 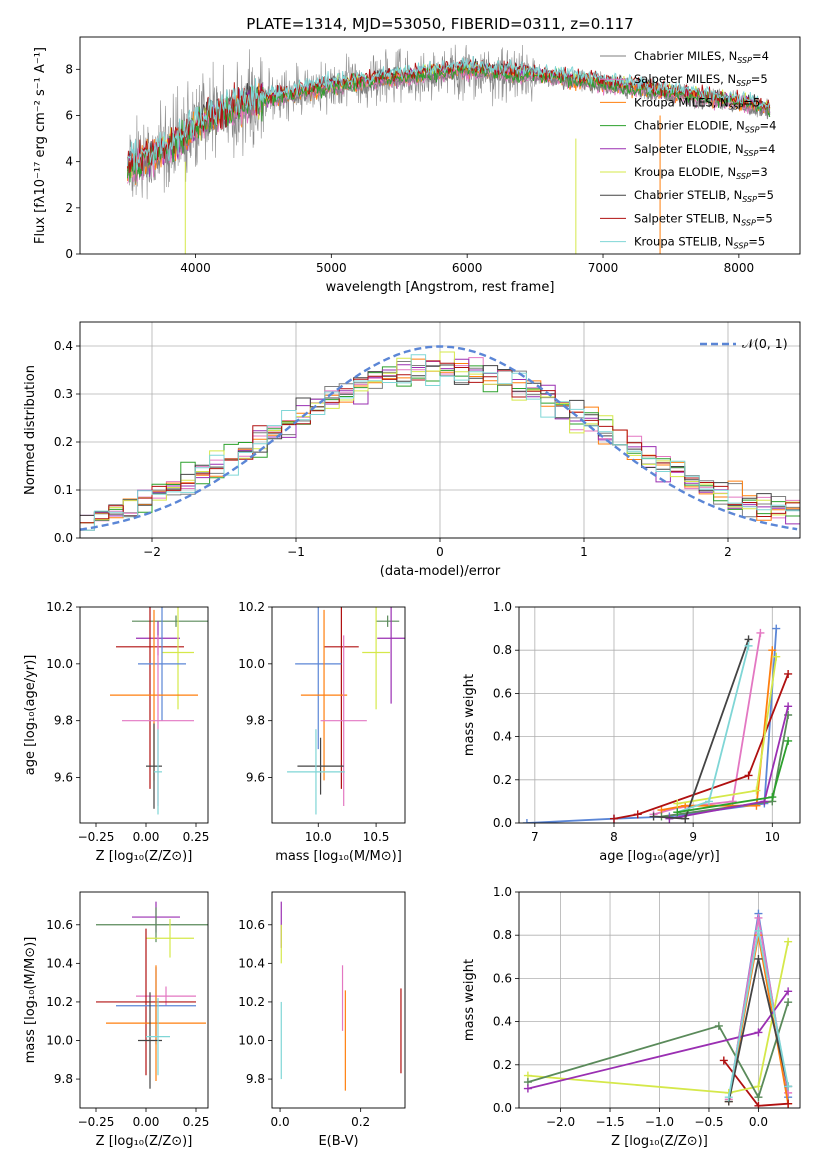 What do you see at coordinates (693, 837) in the screenshot?
I see `x-tick-label: 9` at bounding box center [693, 837].